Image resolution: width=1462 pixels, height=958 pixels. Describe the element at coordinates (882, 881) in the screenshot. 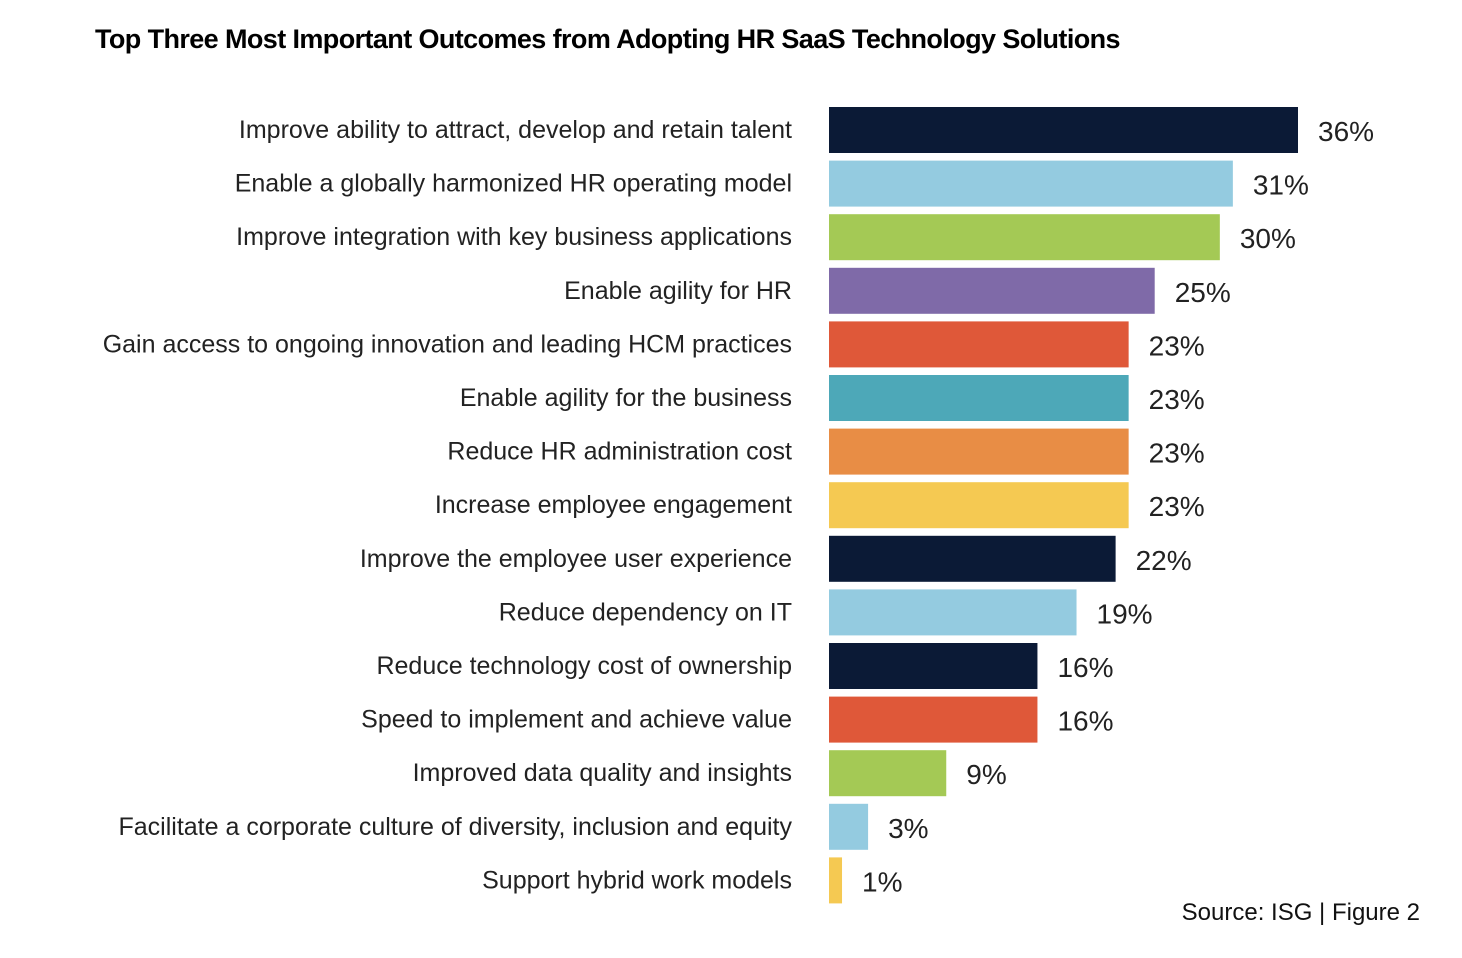

I see `value-label: 1%` at that location.